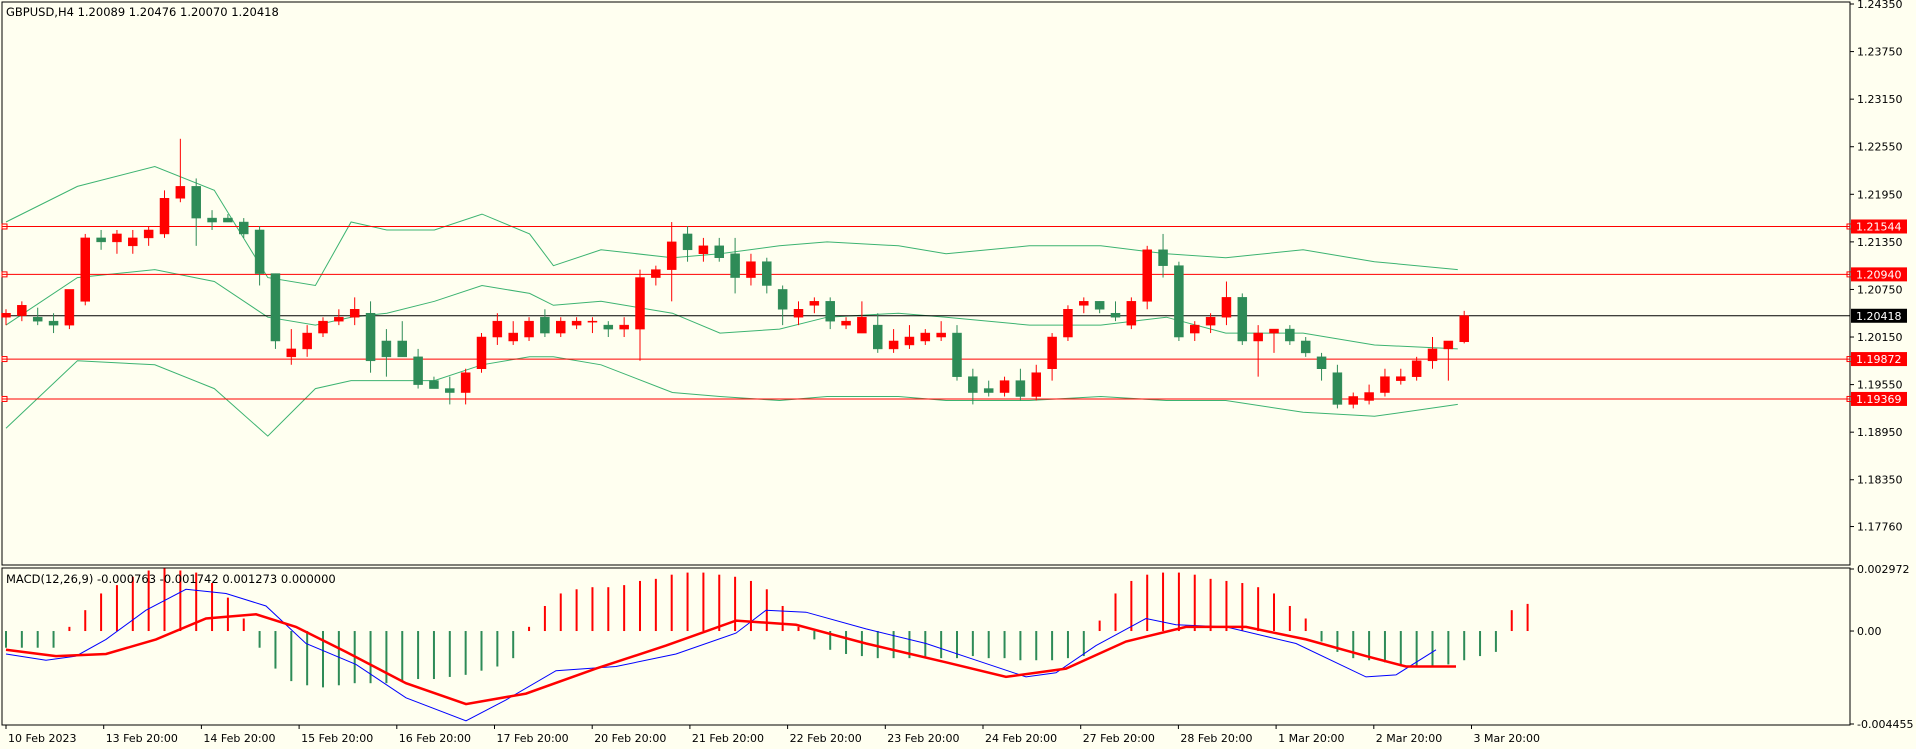 The height and width of the screenshot is (749, 1916). Describe the element at coordinates (1880, 480) in the screenshot. I see `price-tick-label: 1.18350` at that location.